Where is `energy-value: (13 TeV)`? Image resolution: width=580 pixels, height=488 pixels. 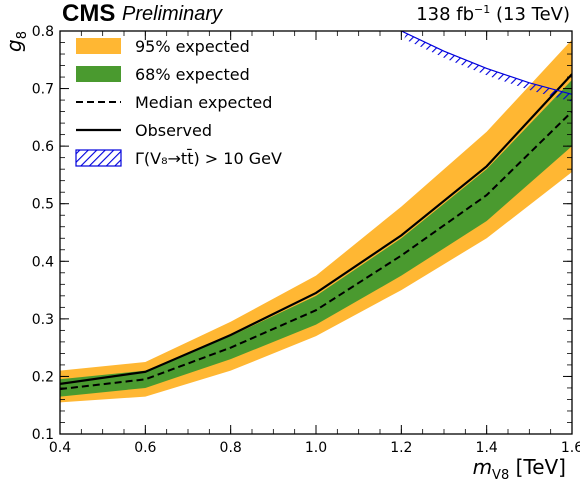
energy-value: (13 TeV) is located at coordinates (533, 14).